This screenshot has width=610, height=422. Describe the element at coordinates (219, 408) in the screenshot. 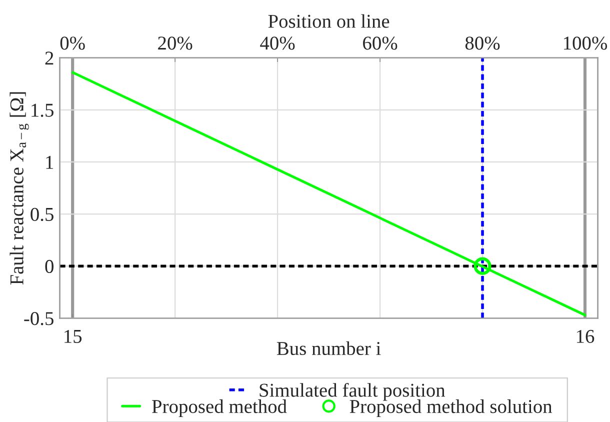

I see `legend-label: Proposed method` at that location.